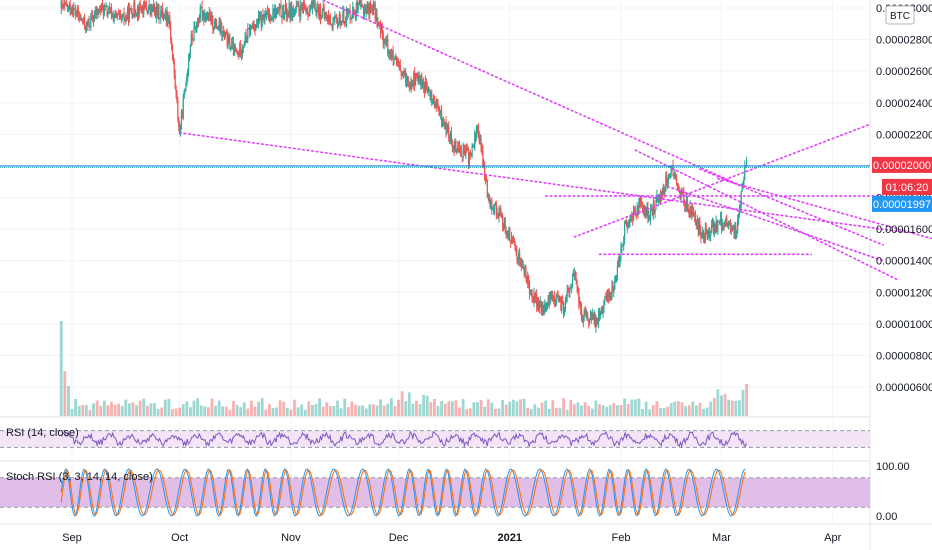  Describe the element at coordinates (904, 262) in the screenshot. I see `price-tick-label: 0.00001400` at that location.